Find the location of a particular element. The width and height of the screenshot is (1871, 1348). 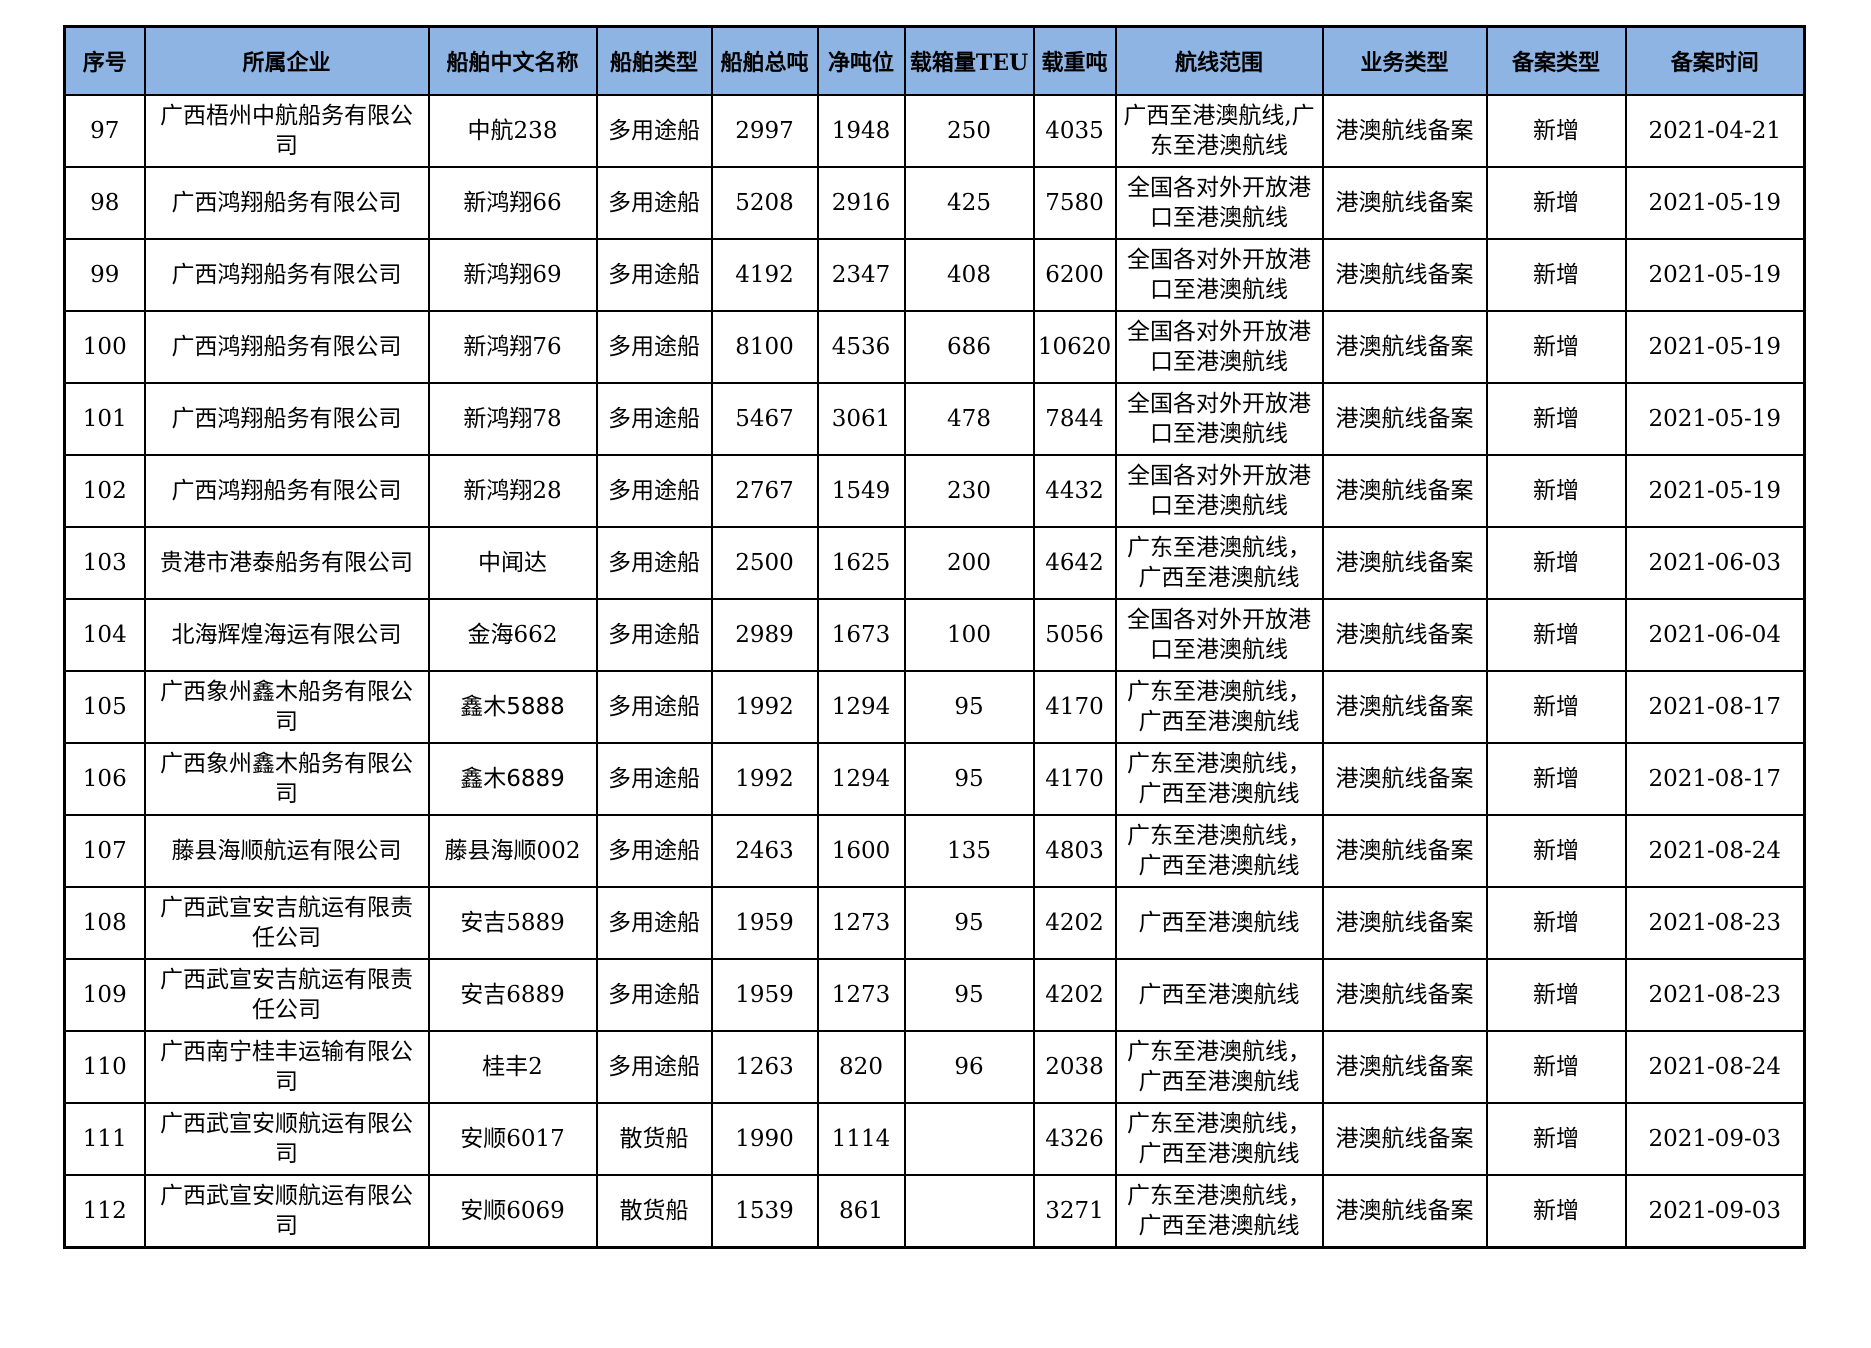

cell-company: 广西南宁桂丰运输有限公 司 is located at coordinates (286, 1067).